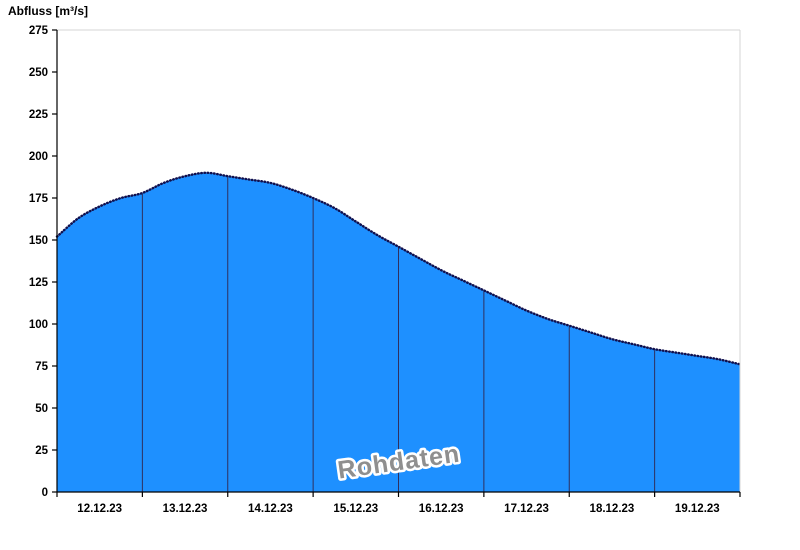 Image resolution: width=800 pixels, height=550 pixels. What do you see at coordinates (612, 509) in the screenshot?
I see `x-axis-label: 18.12.23` at bounding box center [612, 509].